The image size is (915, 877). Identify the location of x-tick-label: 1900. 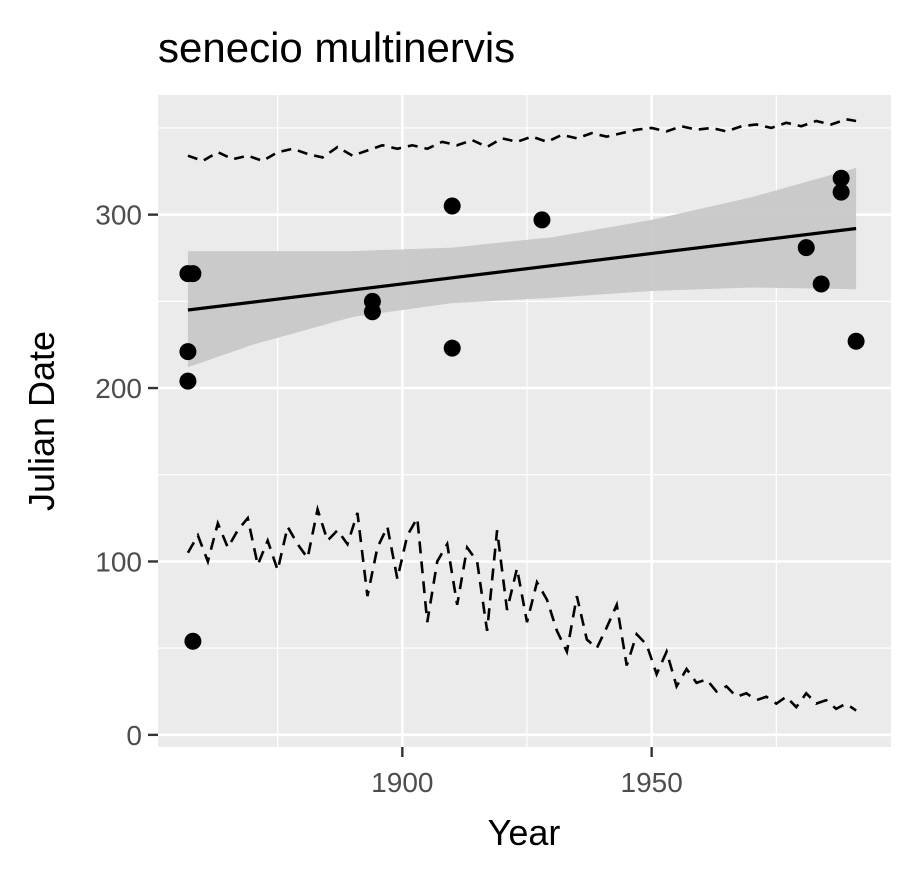
(402, 782).